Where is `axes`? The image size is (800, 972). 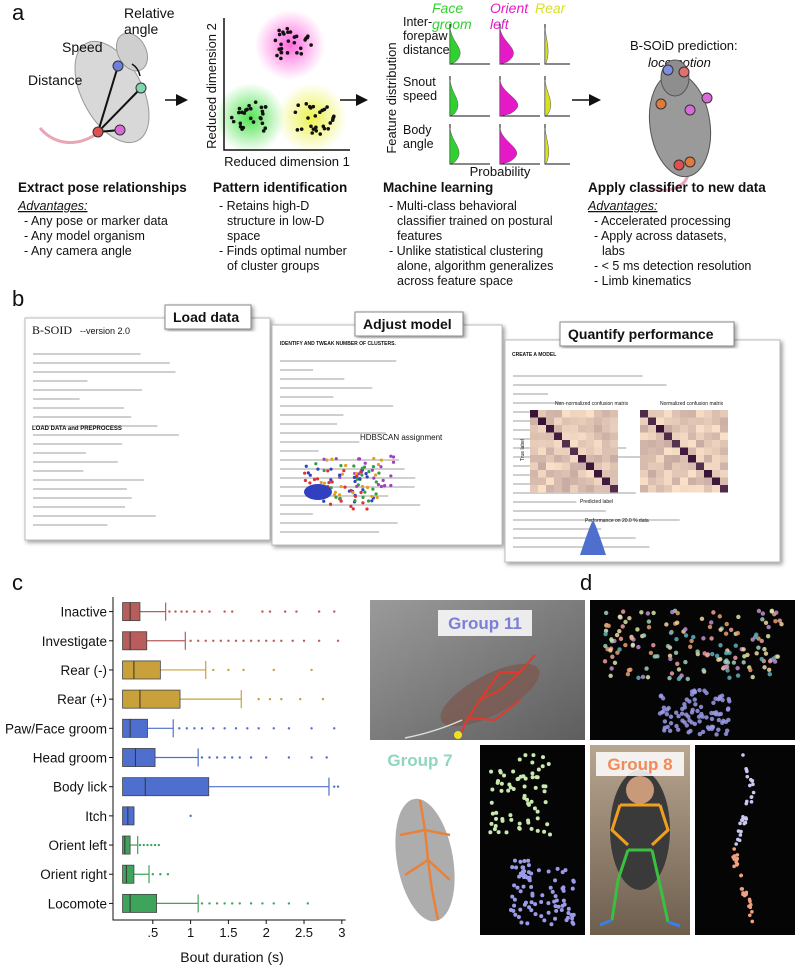
axes is located at coordinates (229, 759).